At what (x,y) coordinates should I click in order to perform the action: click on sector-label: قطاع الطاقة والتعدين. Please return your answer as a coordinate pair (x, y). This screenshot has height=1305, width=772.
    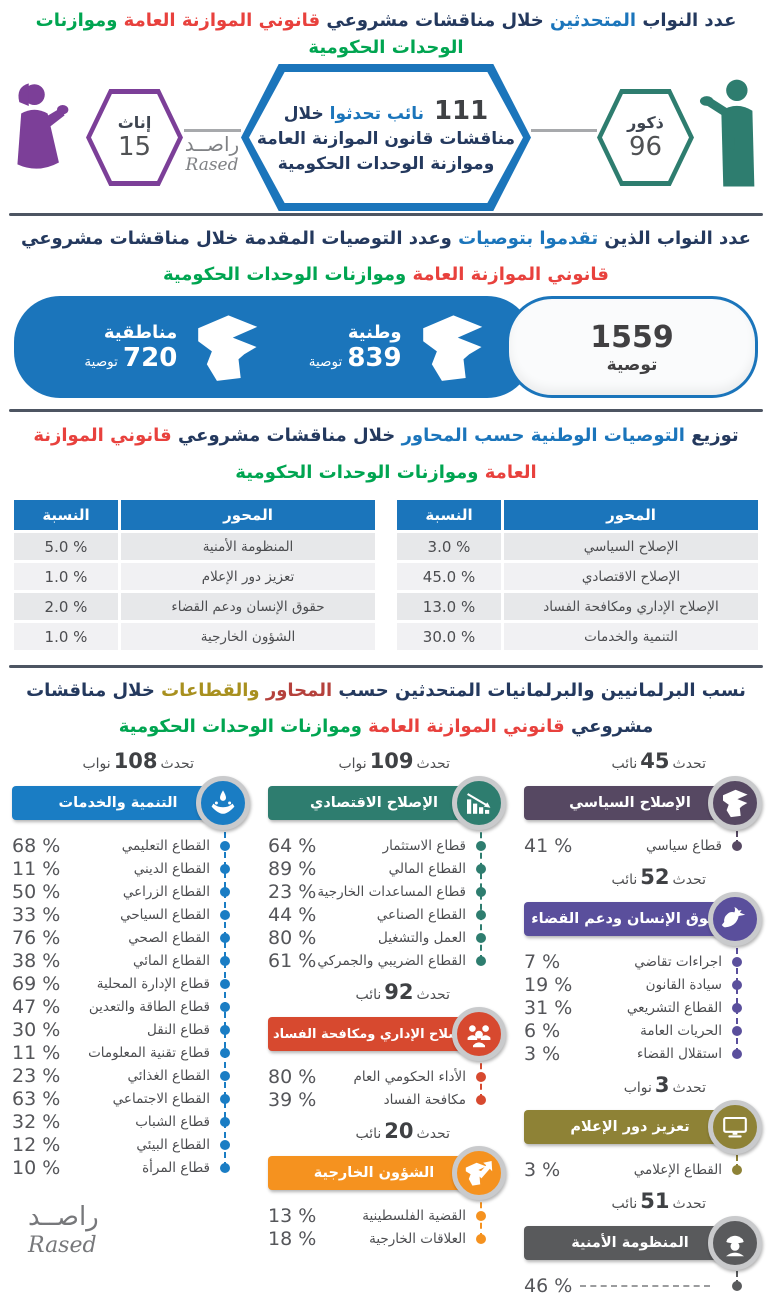
    Looking at the image, I should click on (149, 1006).